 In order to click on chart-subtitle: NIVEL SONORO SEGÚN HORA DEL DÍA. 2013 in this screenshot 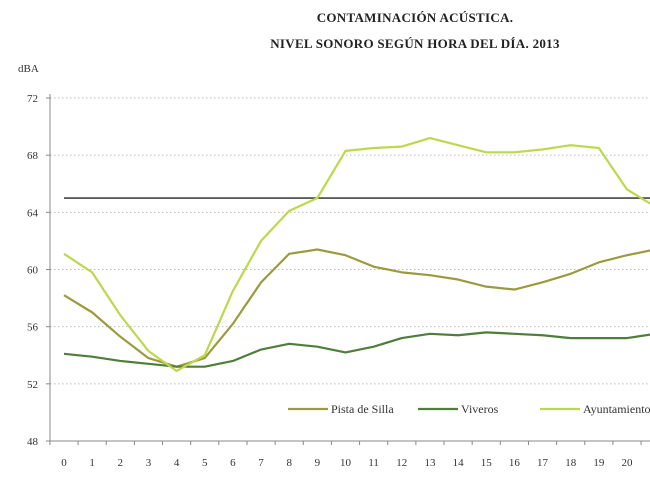, I will do `click(415, 43)`.